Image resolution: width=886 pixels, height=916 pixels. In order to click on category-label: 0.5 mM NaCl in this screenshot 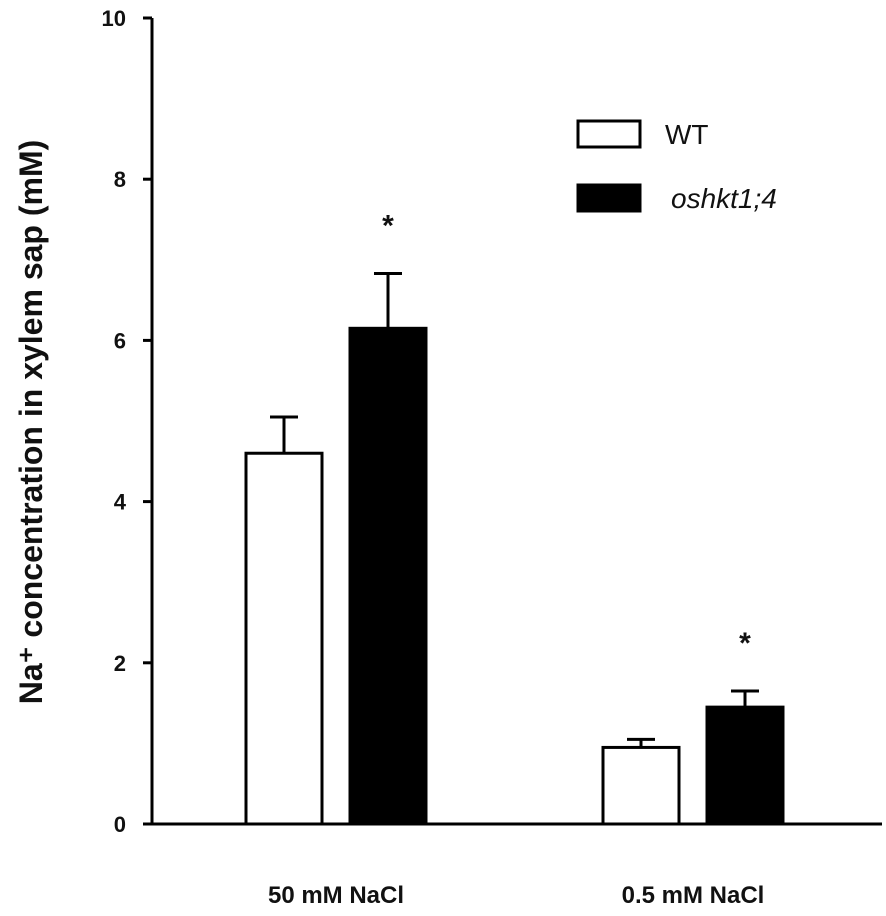, I will do `click(693, 895)`.